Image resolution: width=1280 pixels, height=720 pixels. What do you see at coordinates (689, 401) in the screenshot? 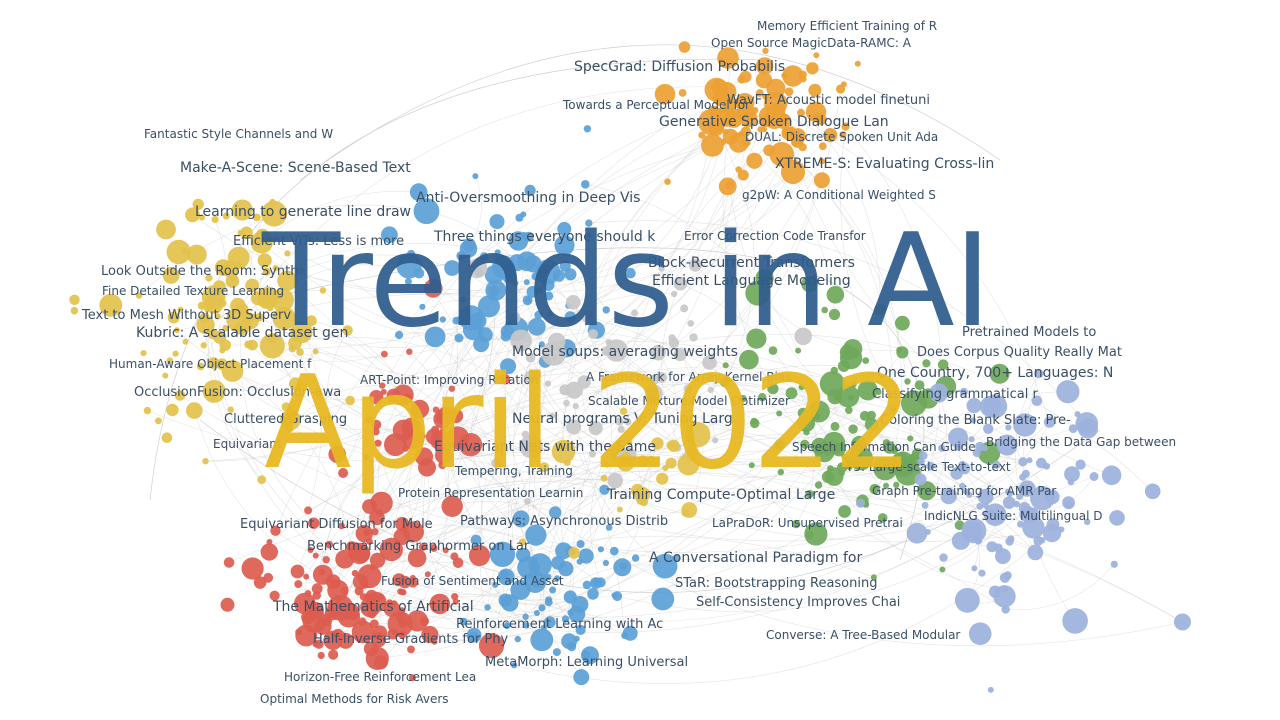
I see `paper-label: Scalable Mixture Model Optimizer` at bounding box center [689, 401].